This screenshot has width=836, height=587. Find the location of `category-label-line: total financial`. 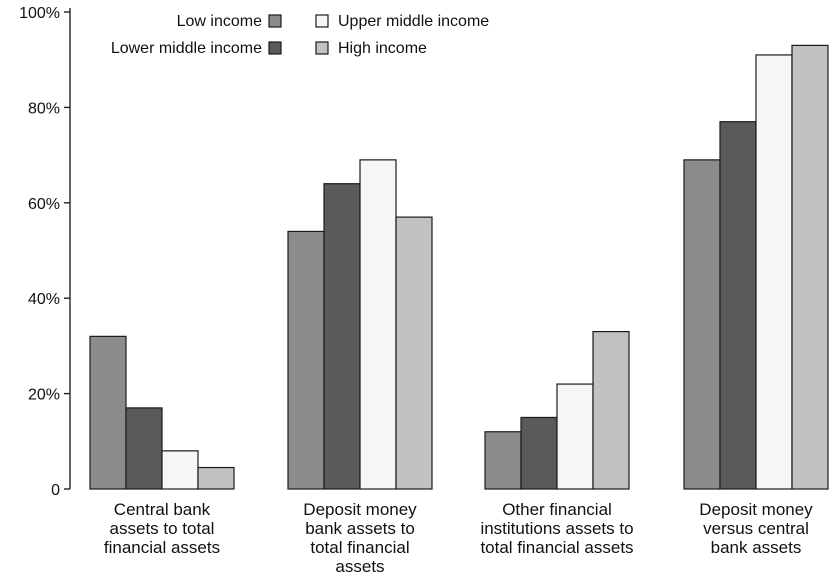

category-label-line: total financial is located at coordinates (359, 547).